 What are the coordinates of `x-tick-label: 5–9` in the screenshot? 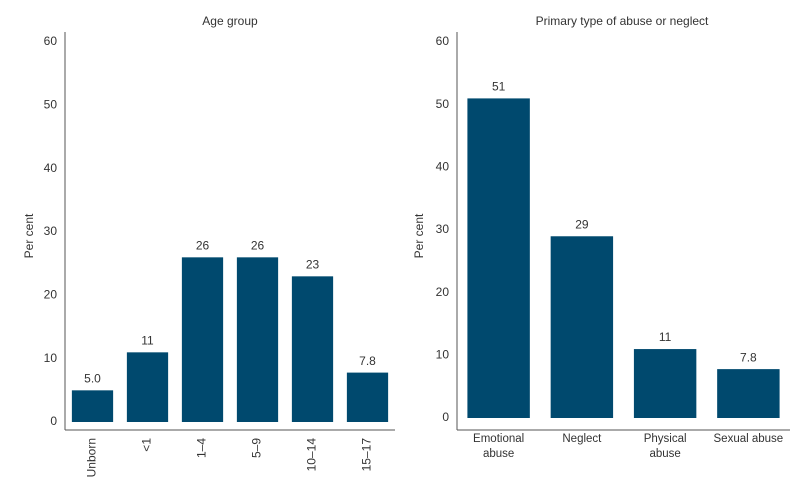 It's located at (257, 448).